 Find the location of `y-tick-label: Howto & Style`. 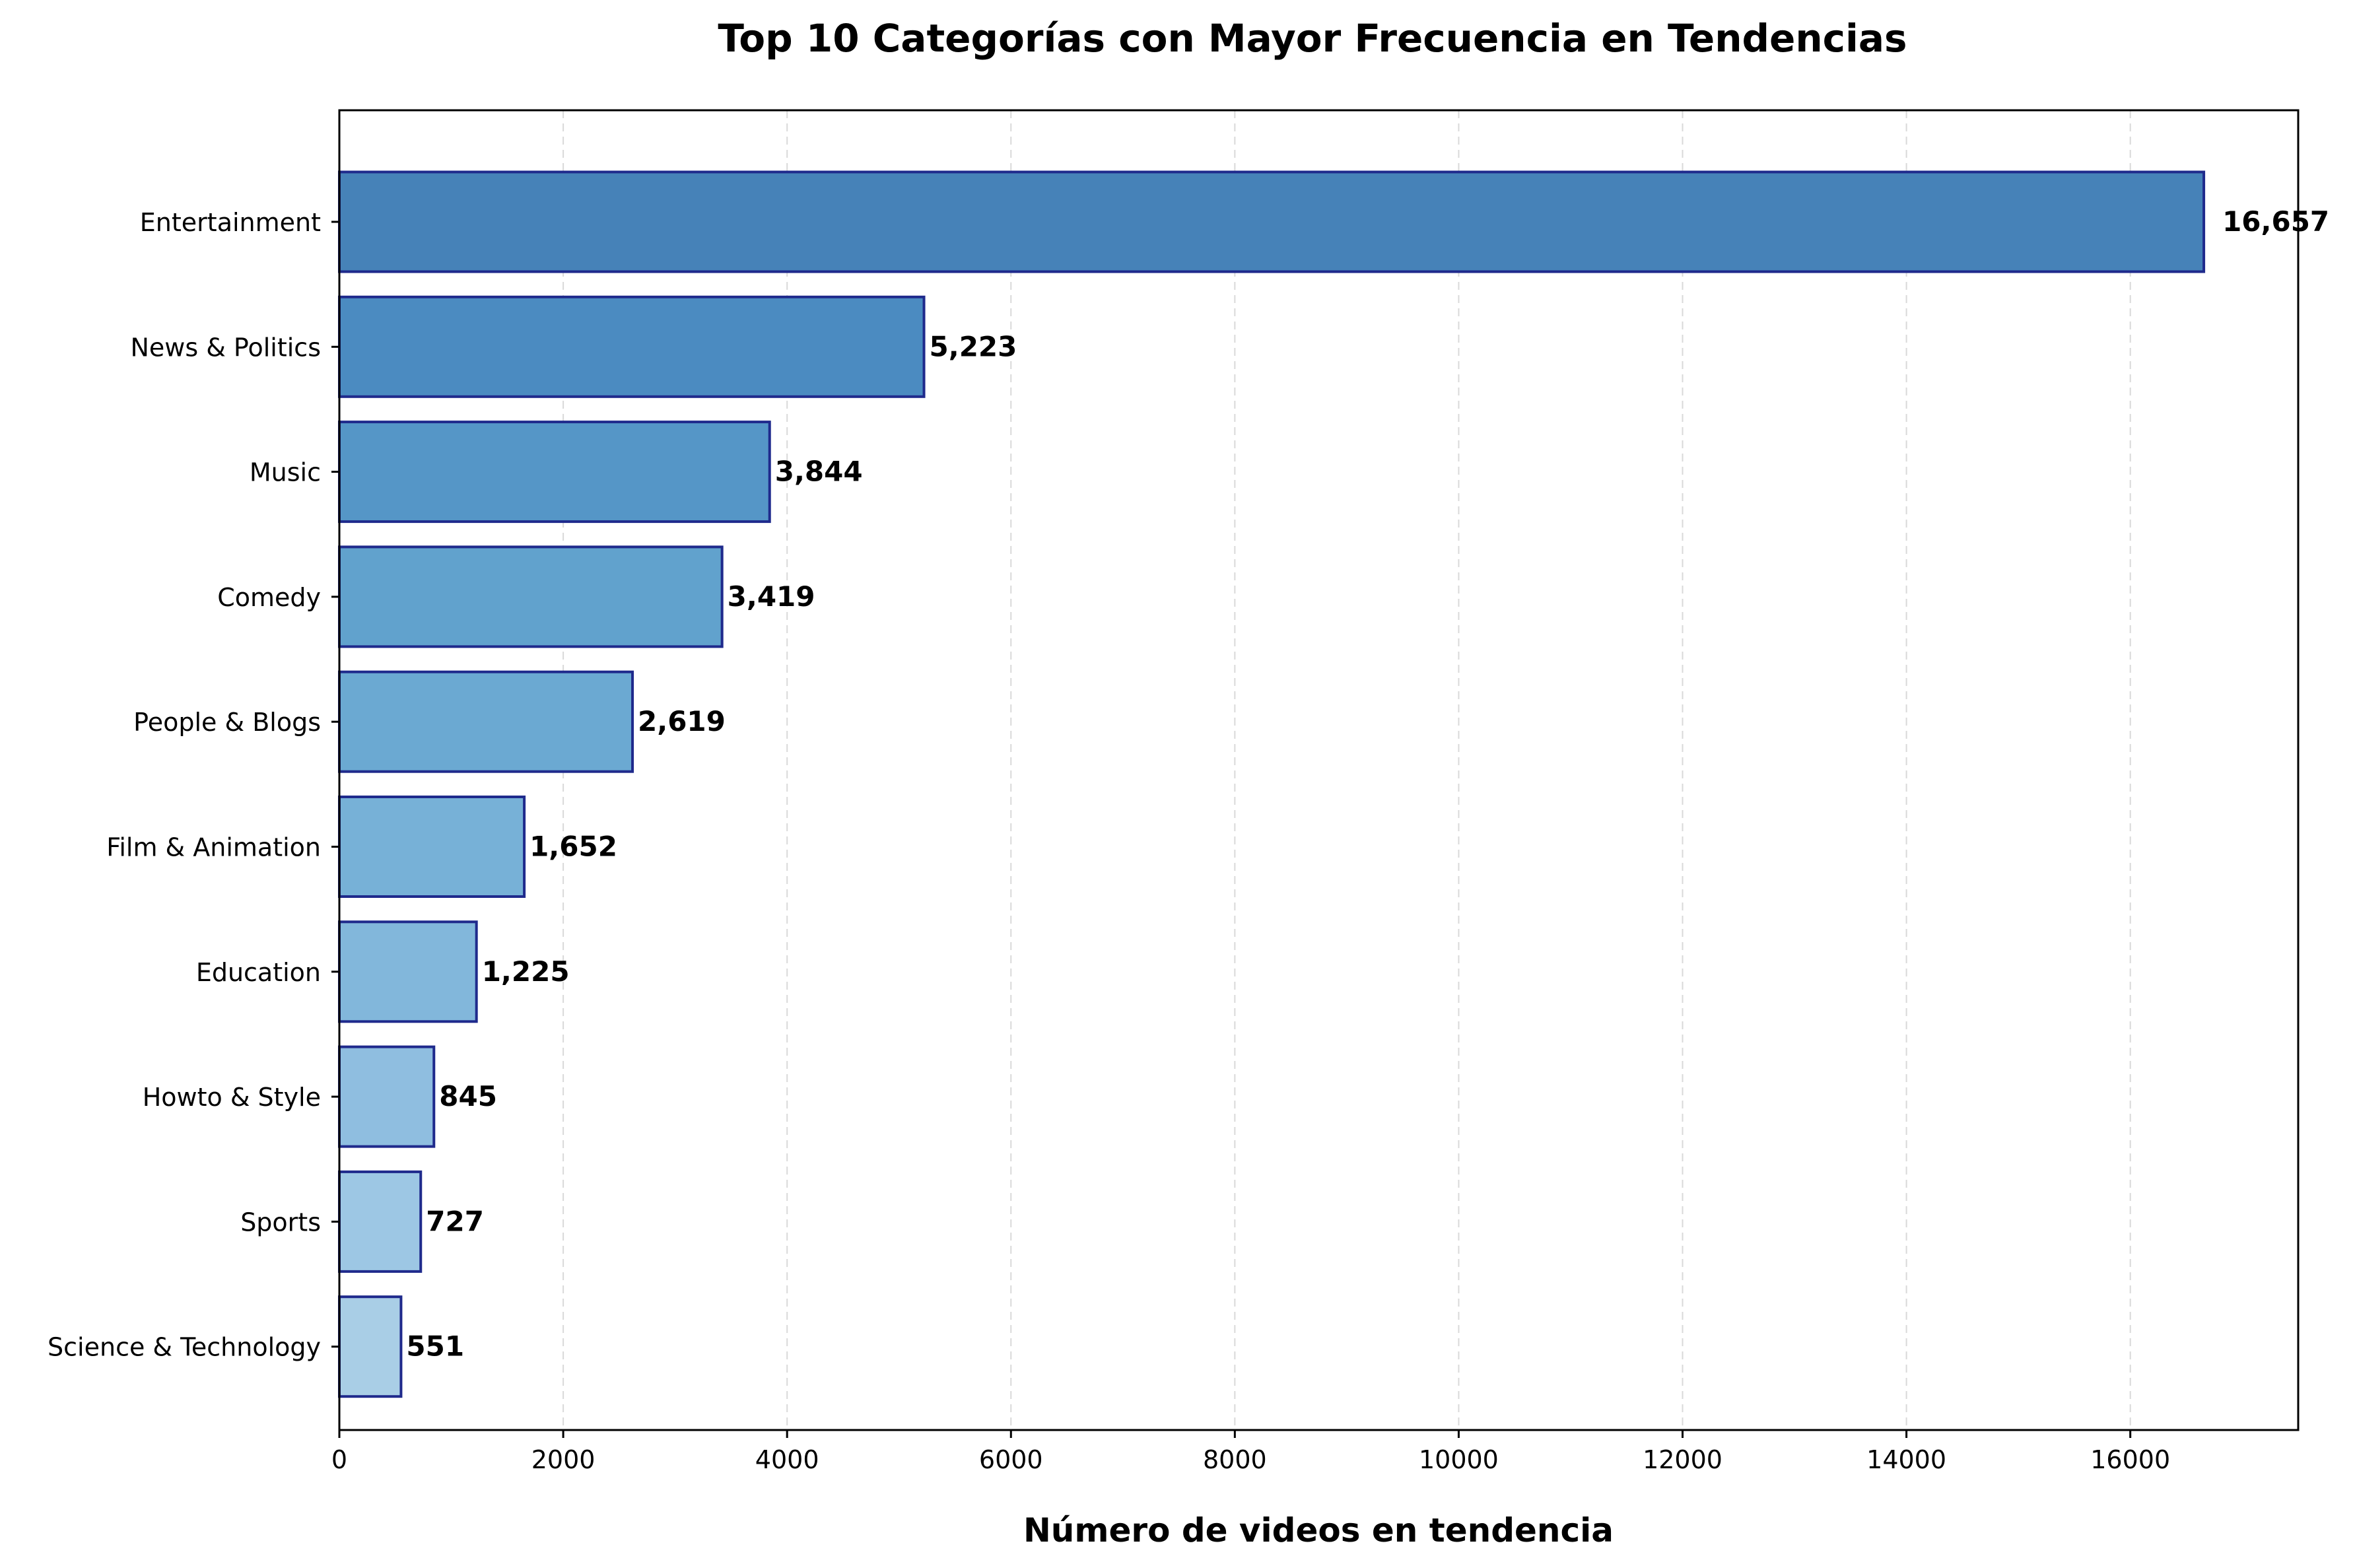

y-tick-label: Howto & Style is located at coordinates (232, 1097).